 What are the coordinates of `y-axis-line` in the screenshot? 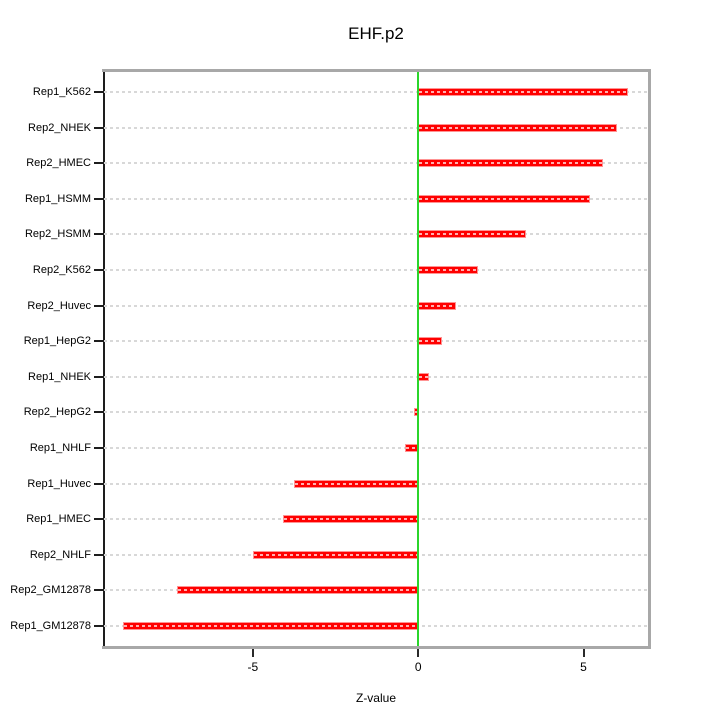 It's located at (104, 359).